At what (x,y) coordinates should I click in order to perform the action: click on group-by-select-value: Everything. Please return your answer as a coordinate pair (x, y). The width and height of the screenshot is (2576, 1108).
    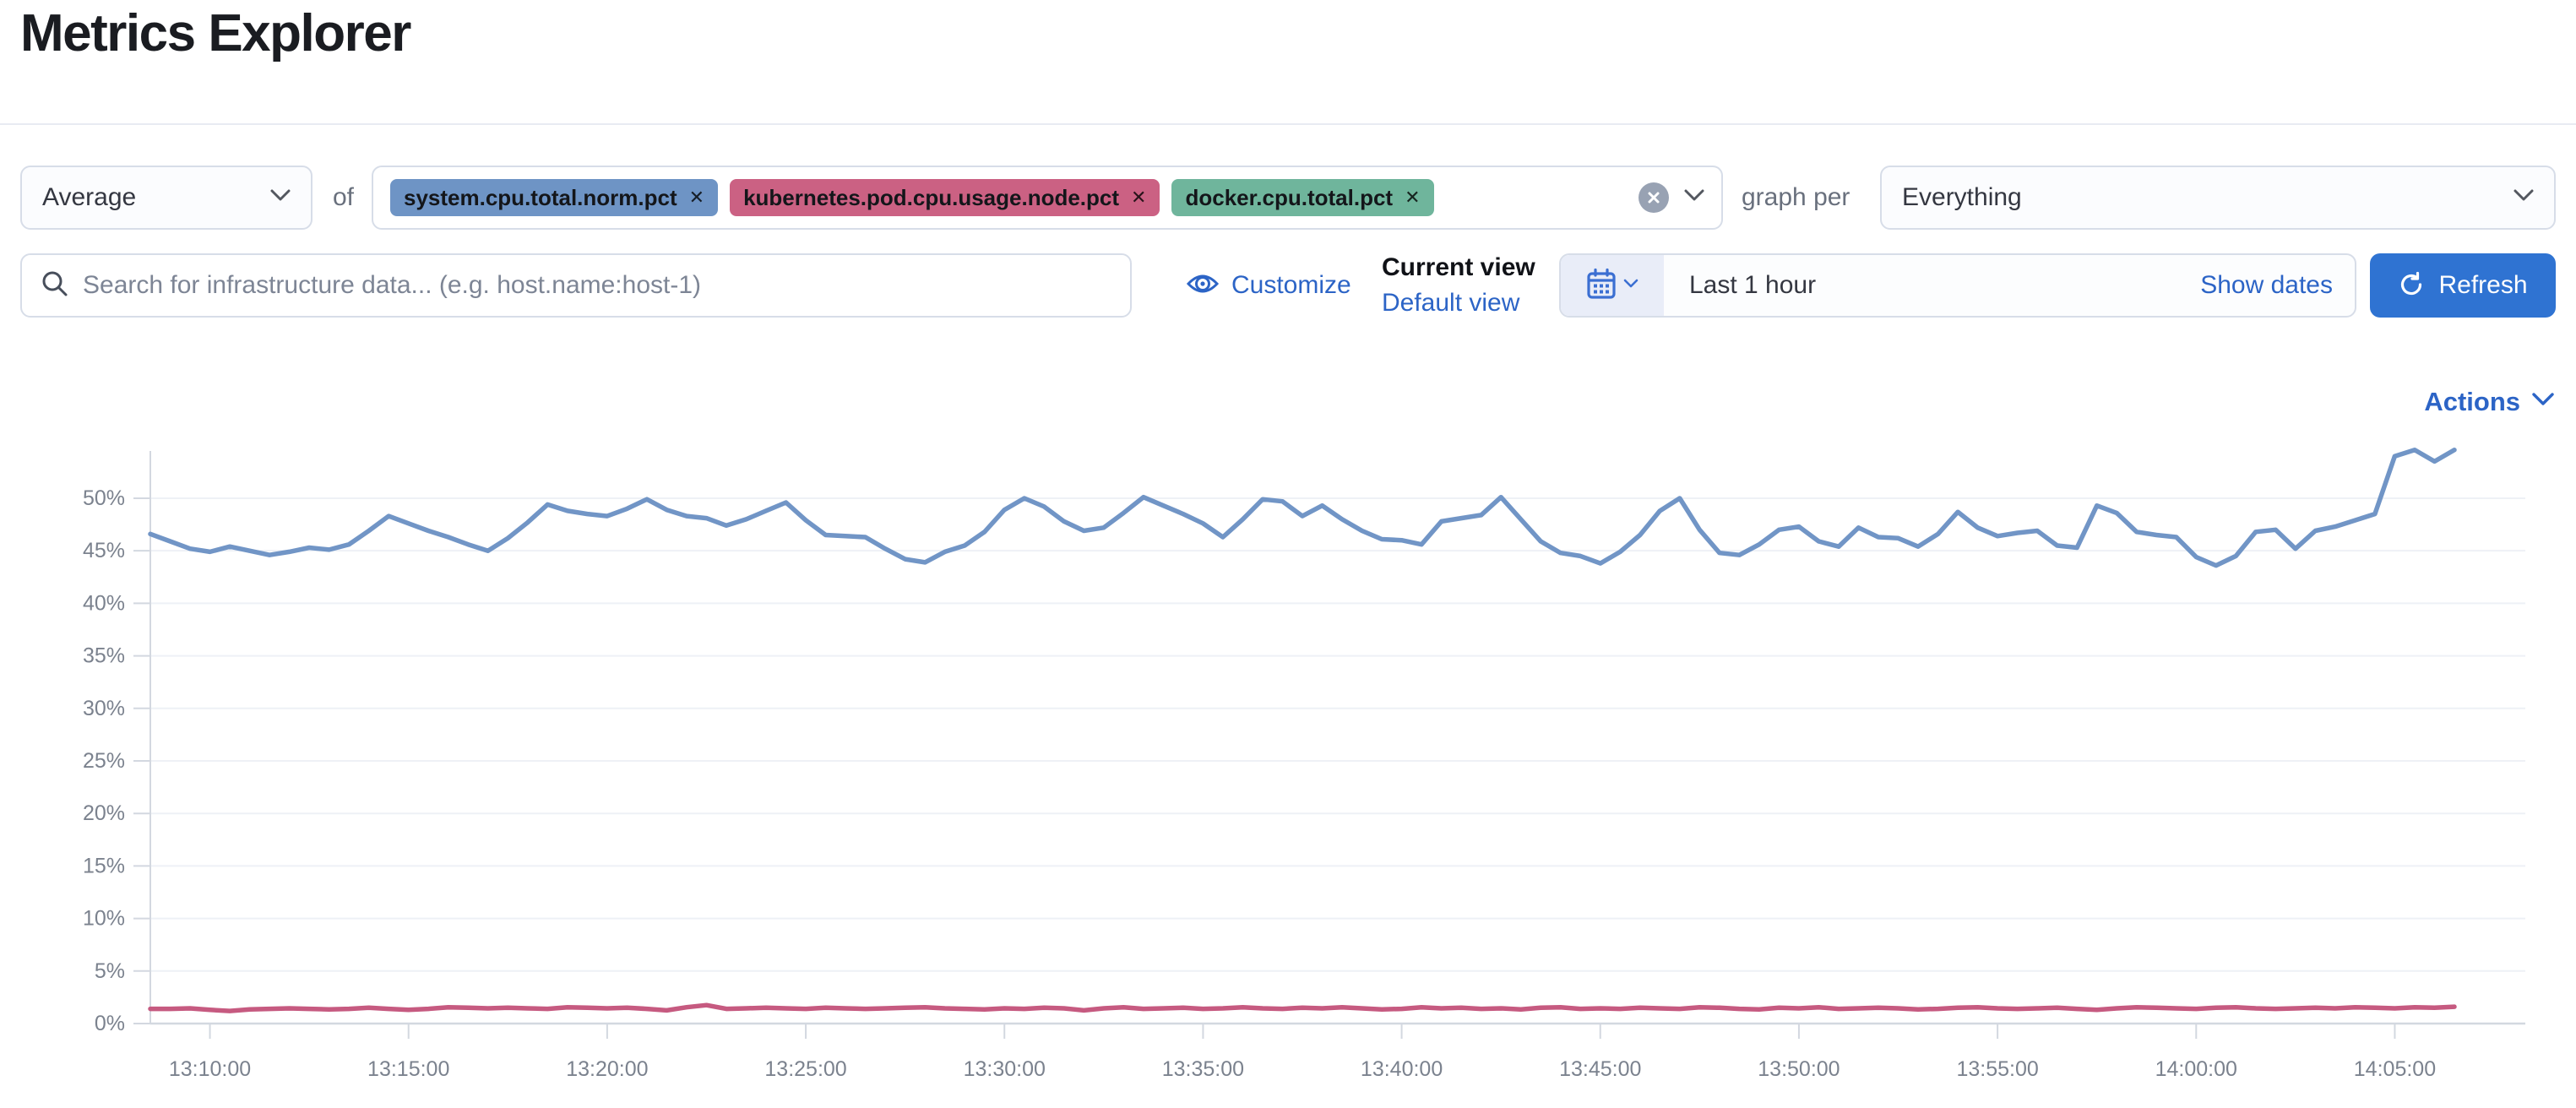
    Looking at the image, I should click on (1962, 197).